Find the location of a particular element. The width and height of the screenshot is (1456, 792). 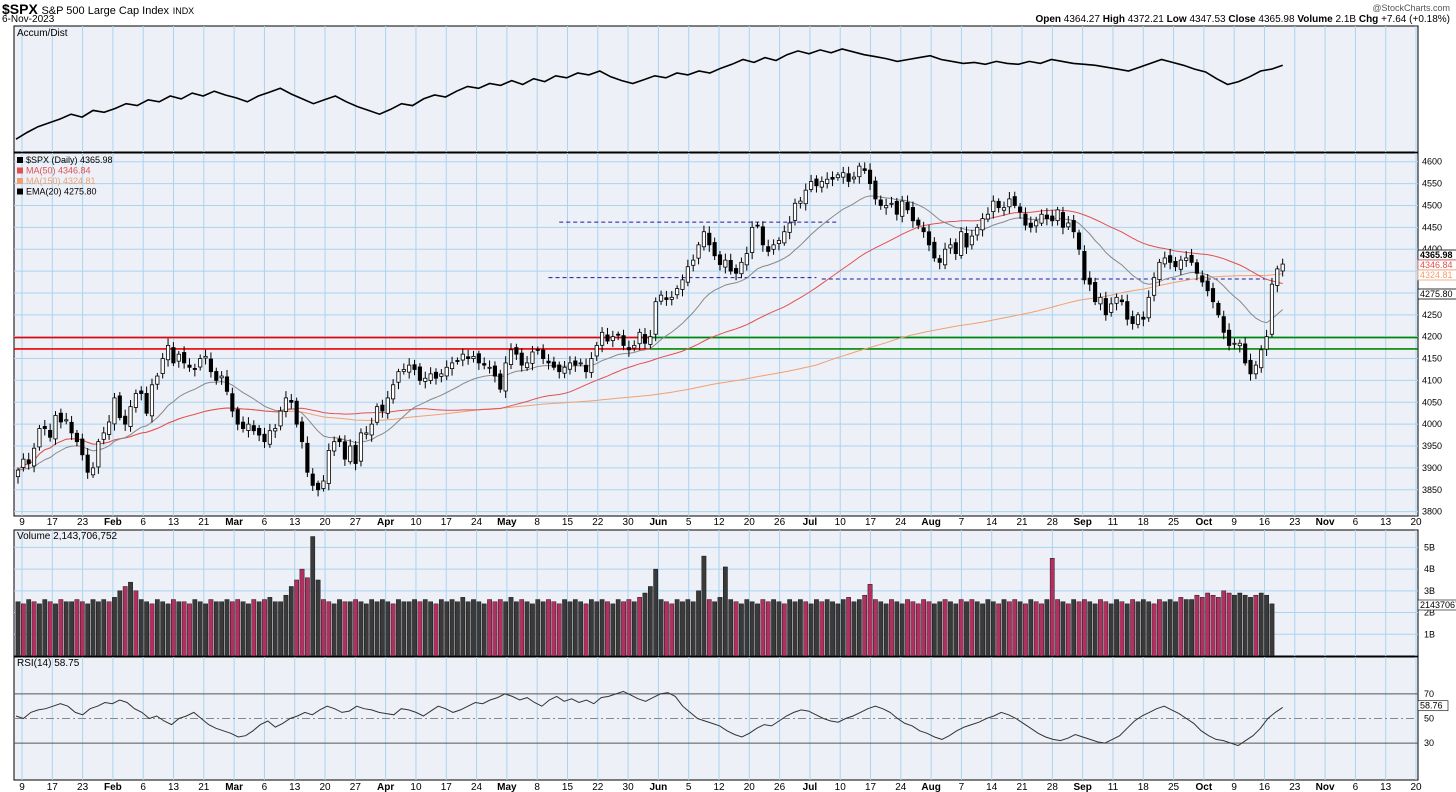

x-tick-label-bottom: 25 is located at coordinates (1174, 787).